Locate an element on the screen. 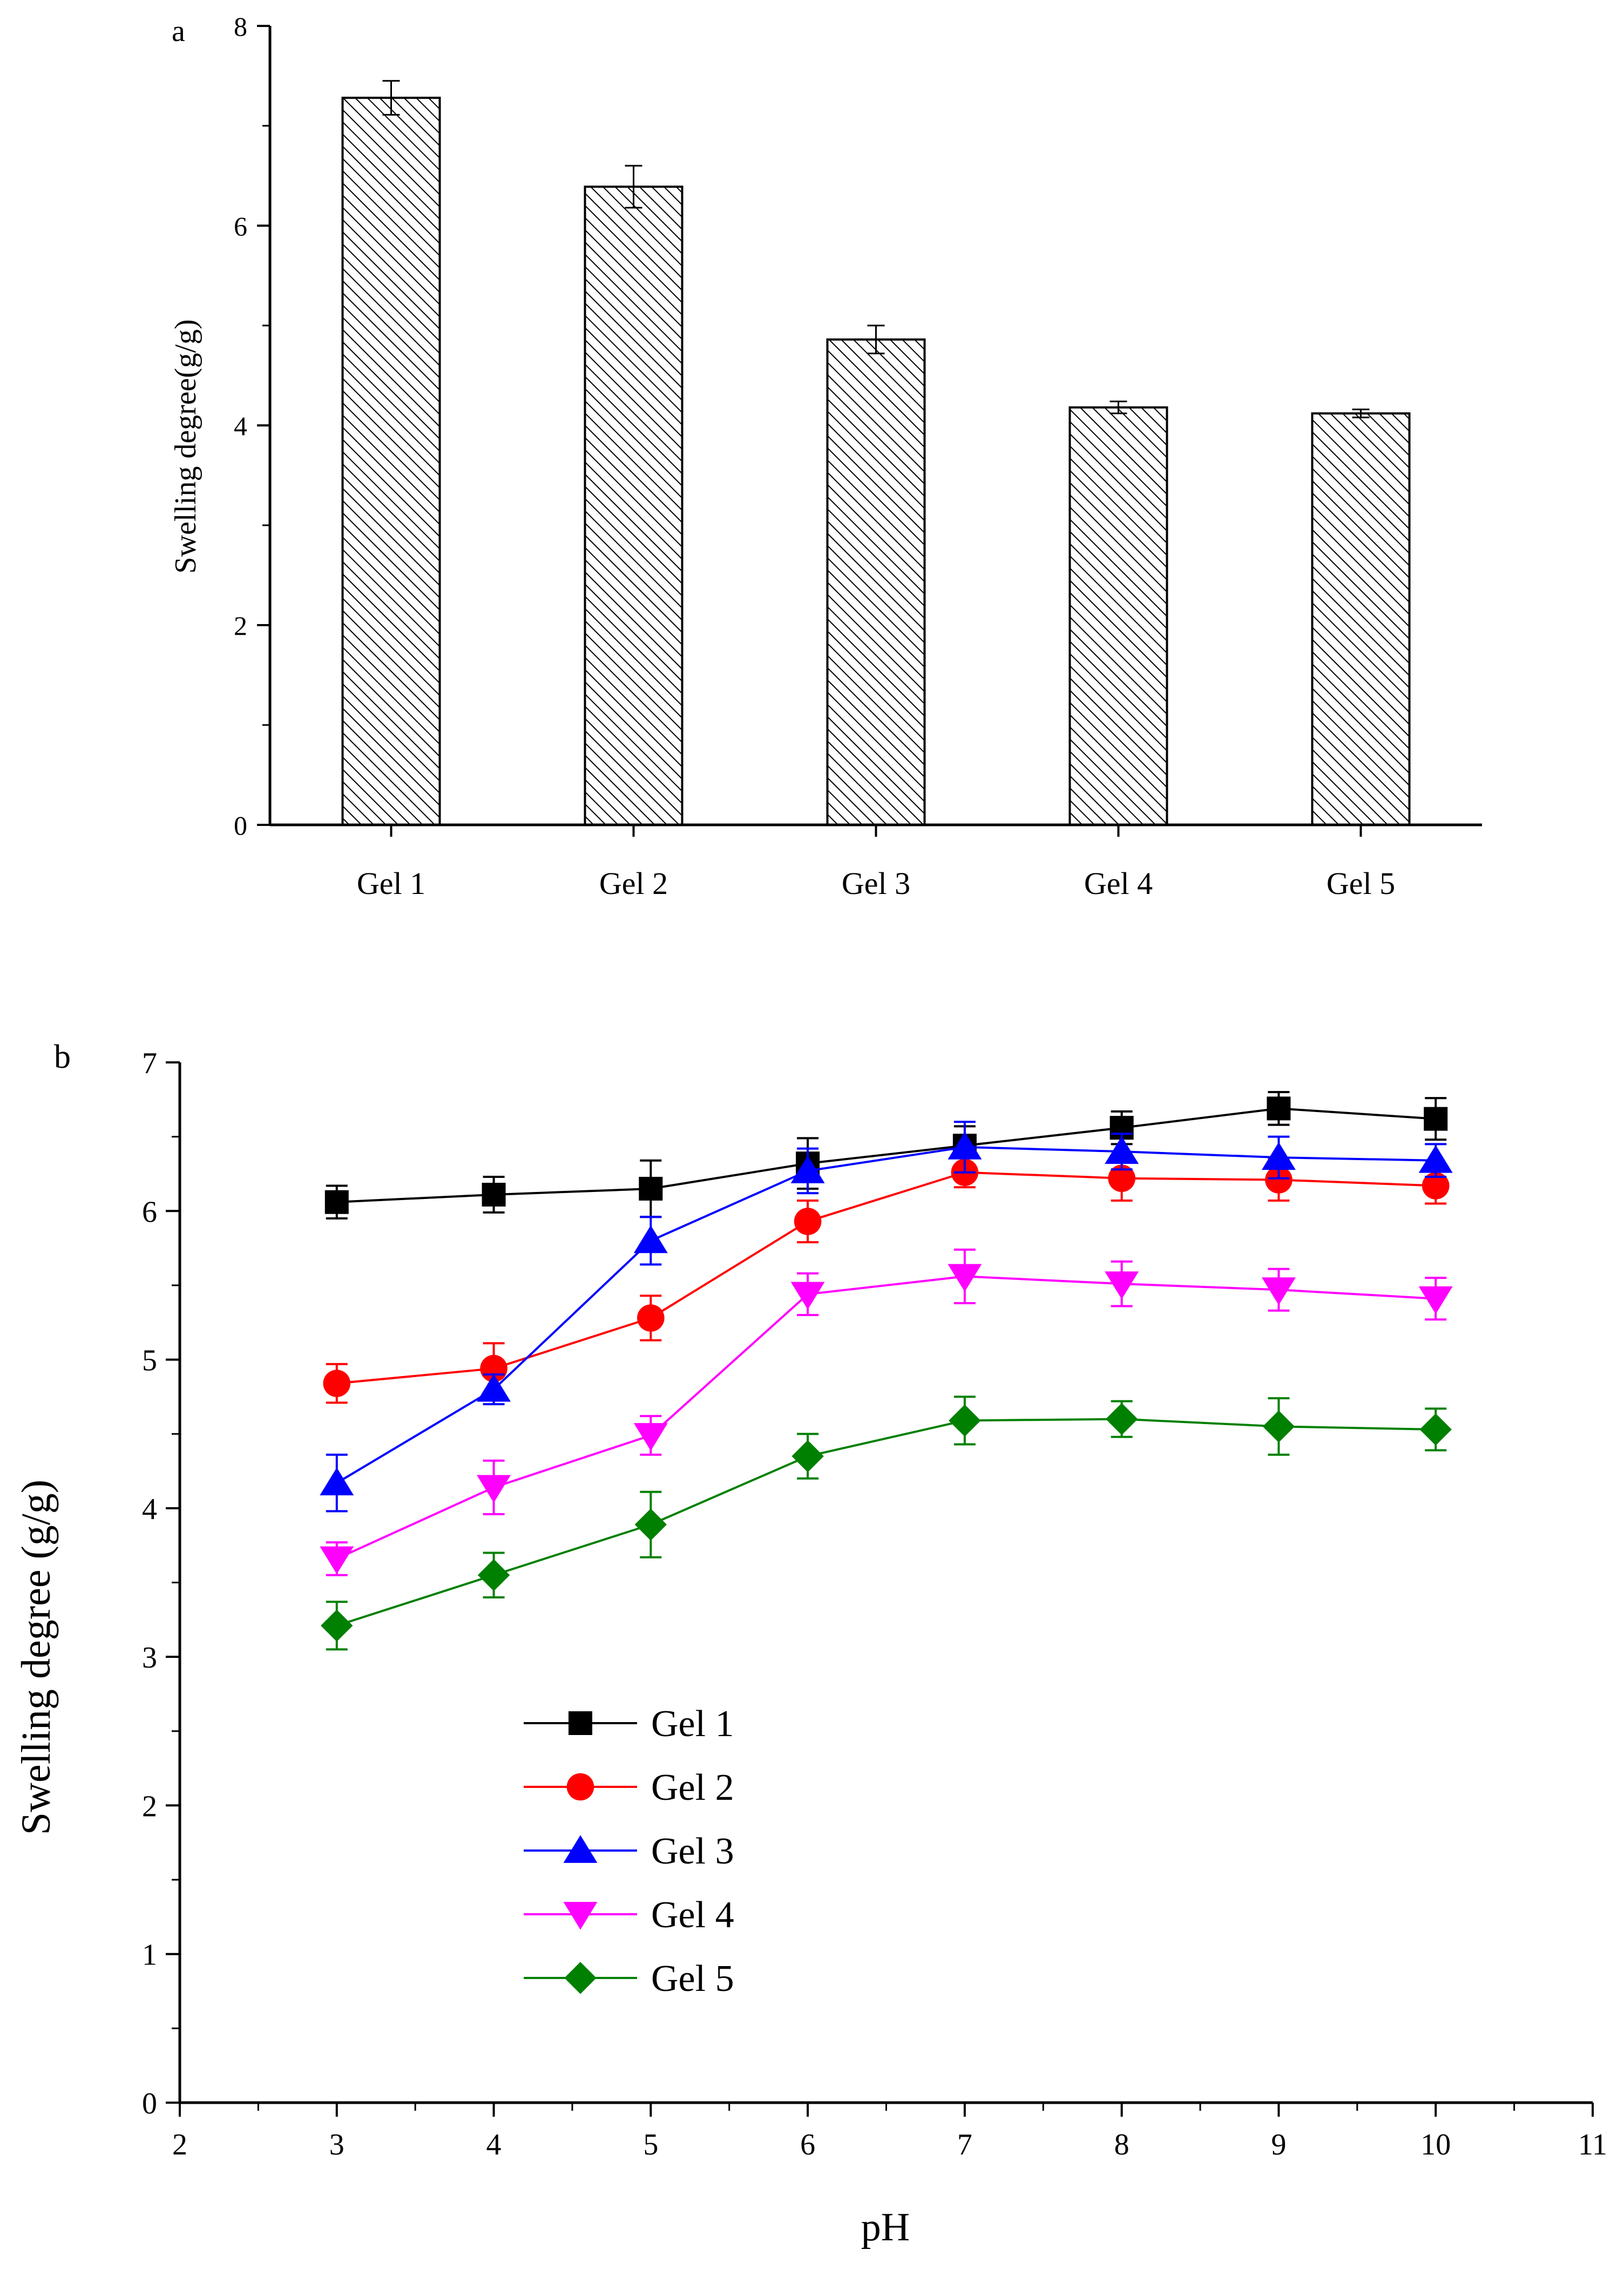  y-tick-label: 8 is located at coordinates (240, 26).